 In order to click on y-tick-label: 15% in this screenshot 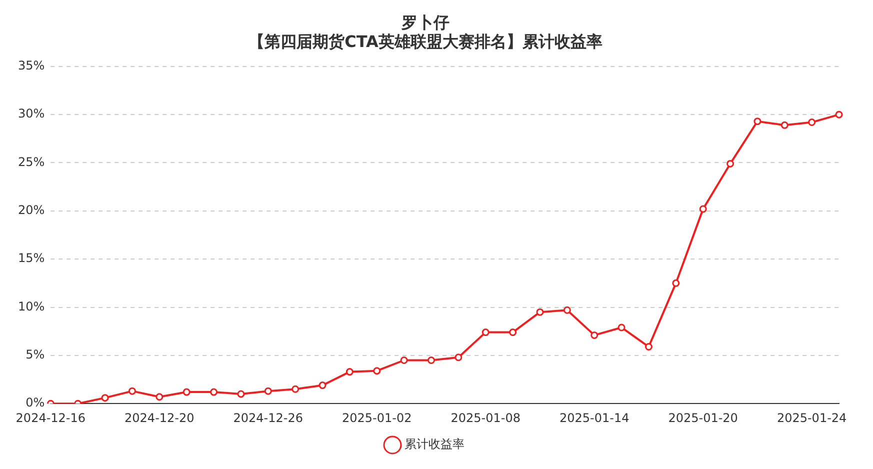, I will do `click(31, 258)`.